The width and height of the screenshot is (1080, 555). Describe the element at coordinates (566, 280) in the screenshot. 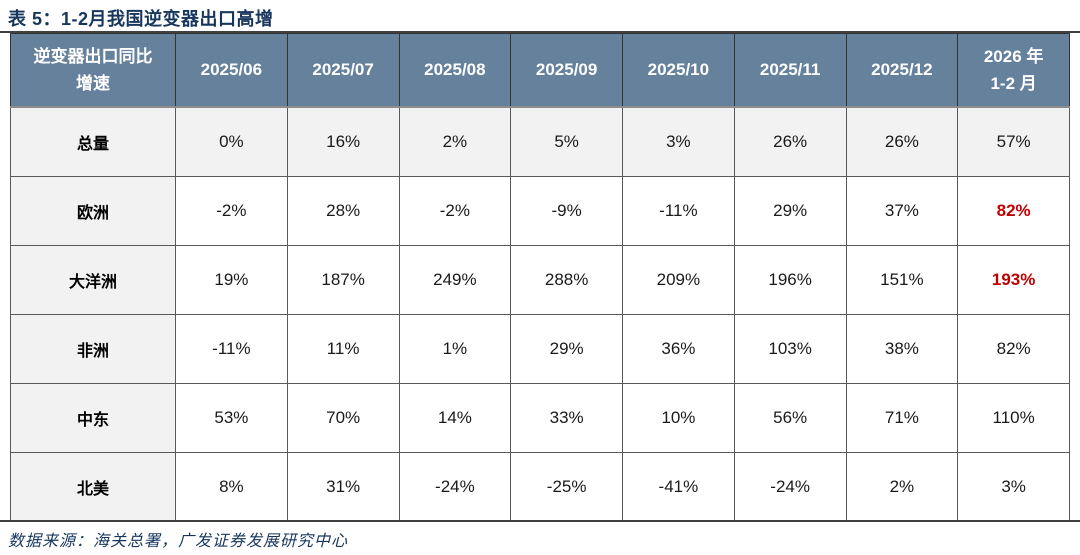

I see `cell: 288%` at that location.